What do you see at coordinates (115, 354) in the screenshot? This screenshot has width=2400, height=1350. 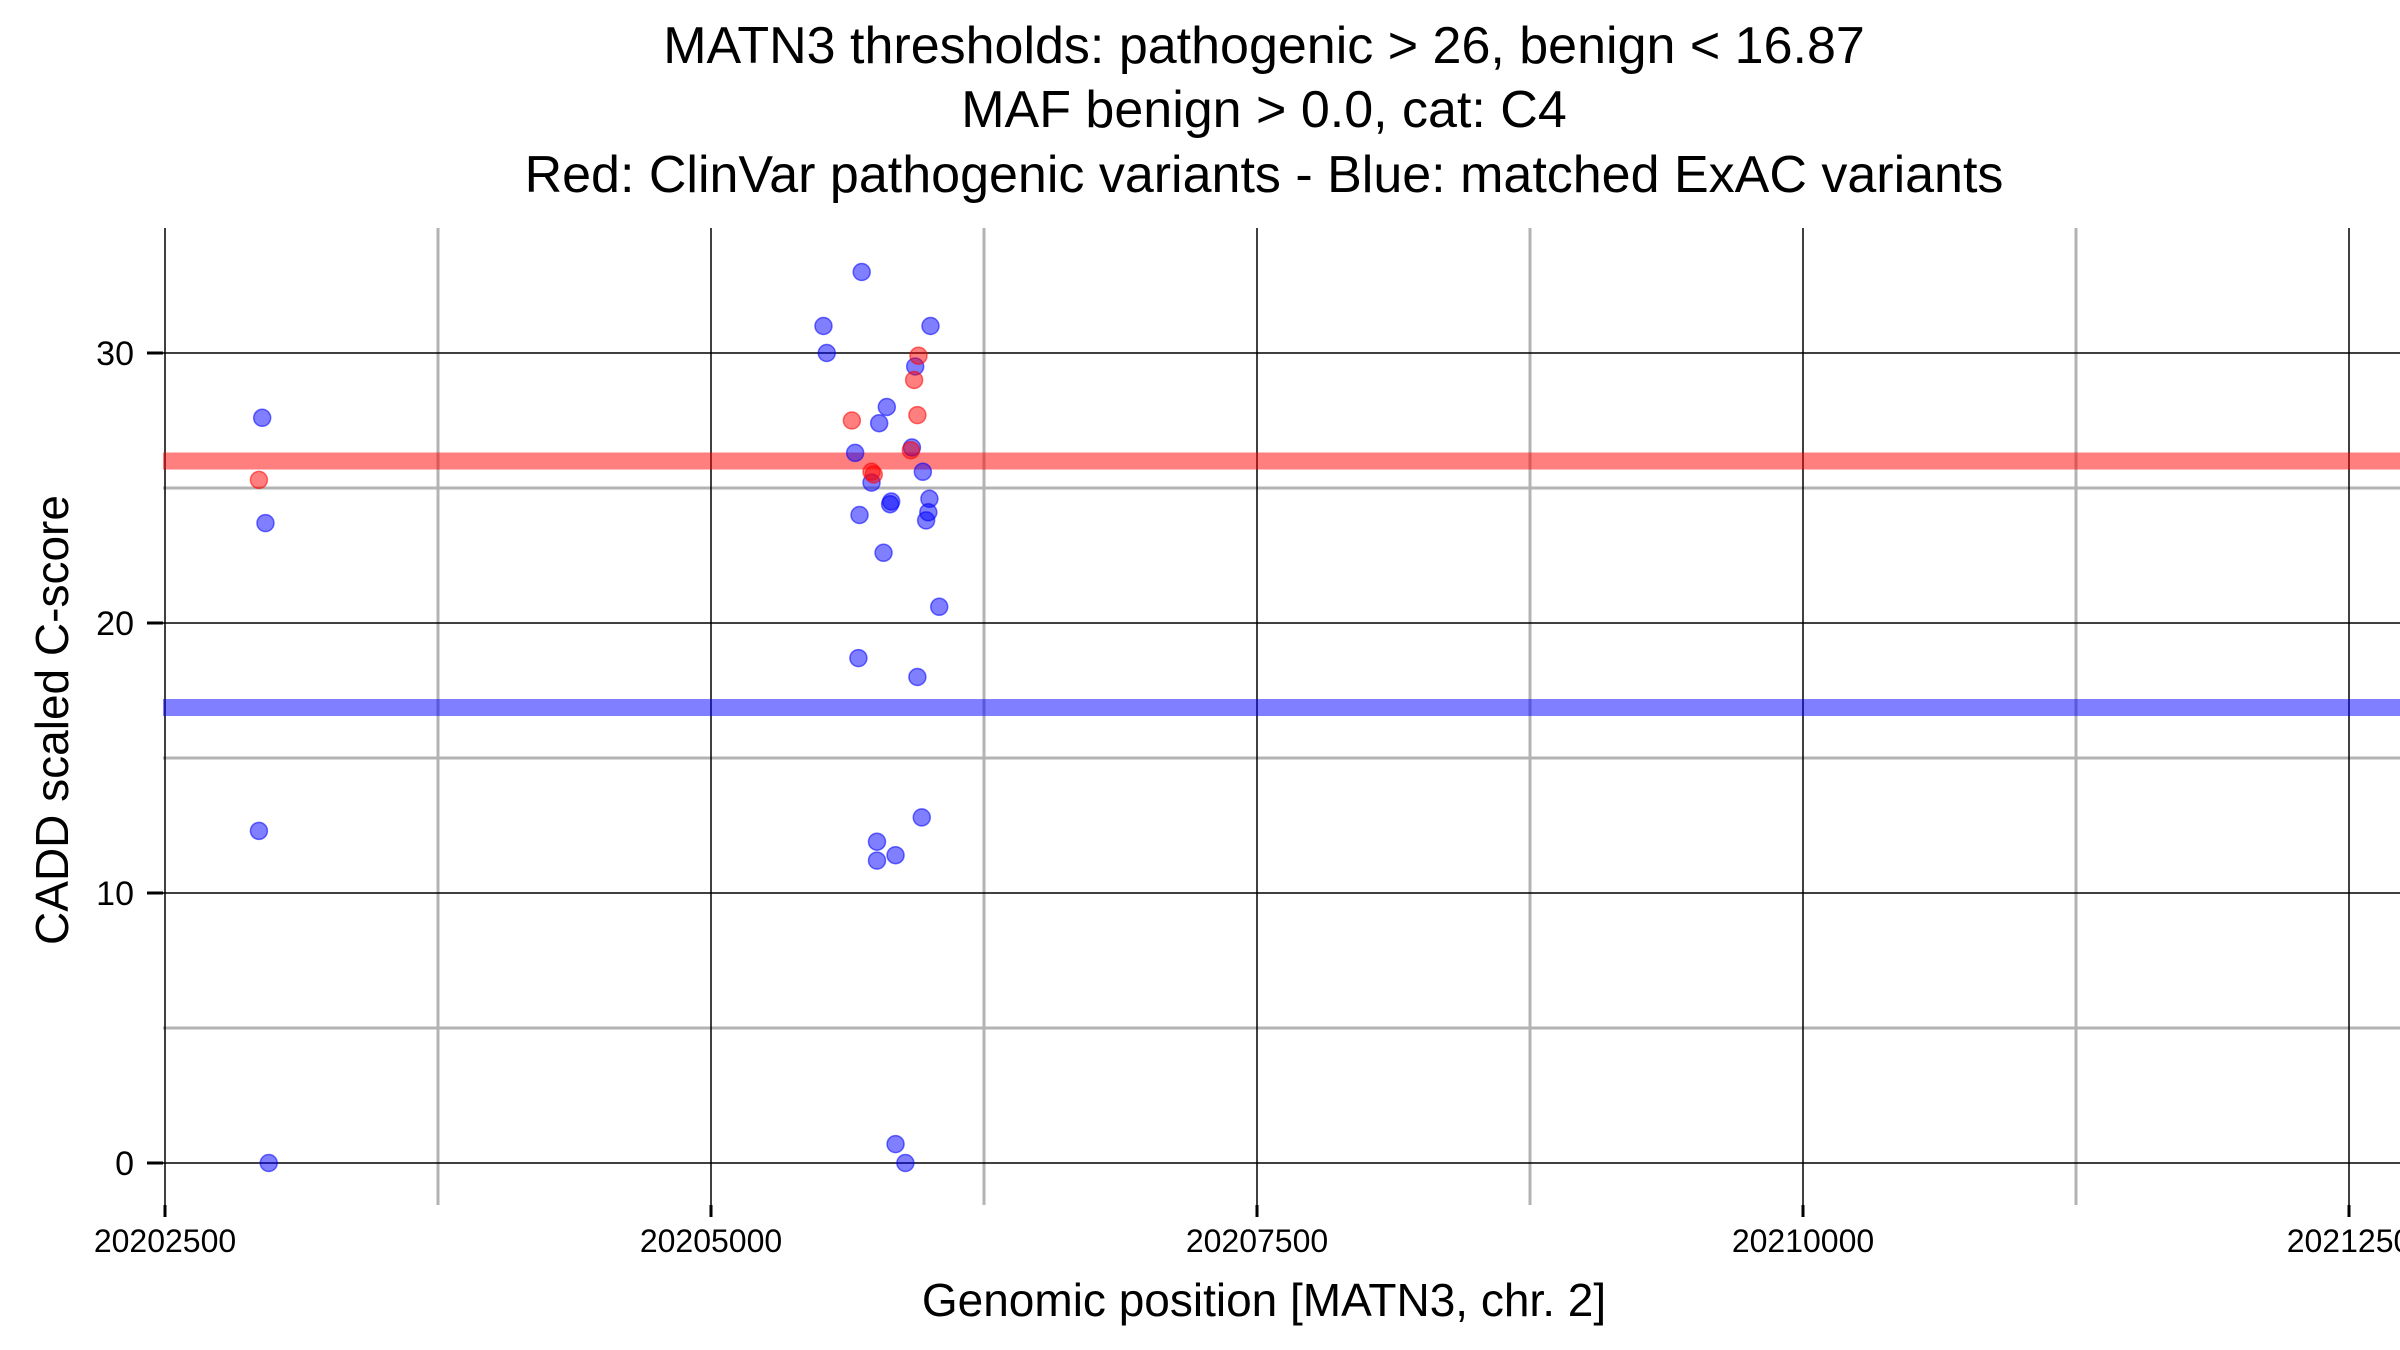 I see `y-tick-label: 30` at bounding box center [115, 354].